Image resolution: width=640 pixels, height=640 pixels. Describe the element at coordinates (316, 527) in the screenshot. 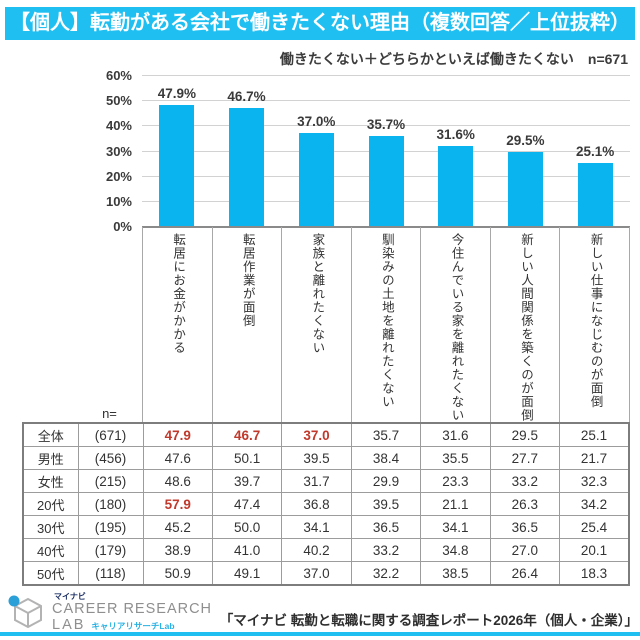

I see `value-cell: 34.1` at that location.